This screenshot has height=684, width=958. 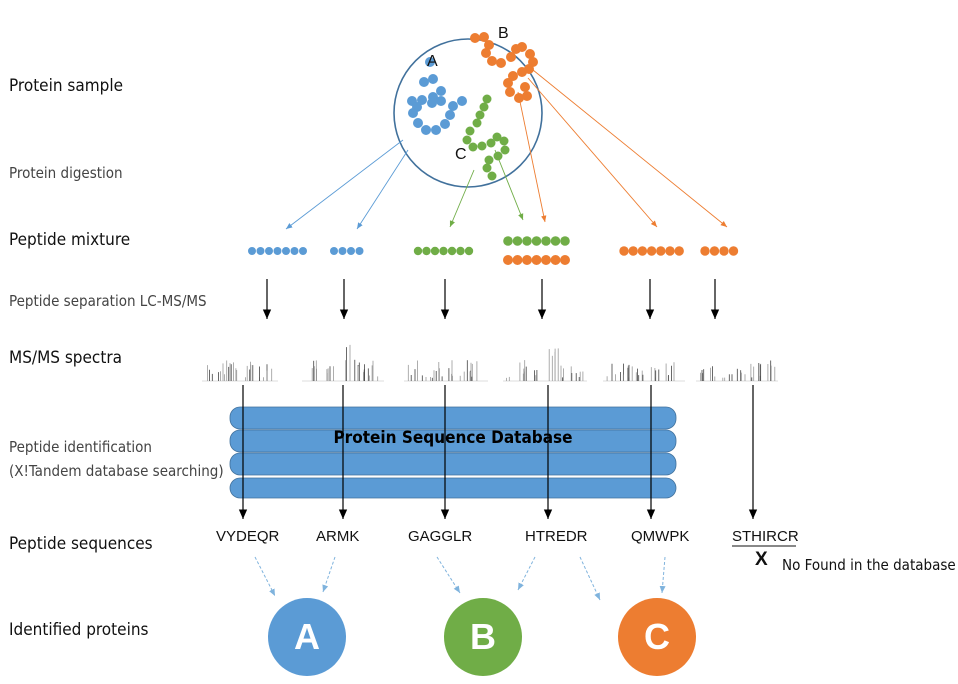 What do you see at coordinates (503, 33) in the screenshot?
I see `sample-protein-label-b: B` at bounding box center [503, 33].